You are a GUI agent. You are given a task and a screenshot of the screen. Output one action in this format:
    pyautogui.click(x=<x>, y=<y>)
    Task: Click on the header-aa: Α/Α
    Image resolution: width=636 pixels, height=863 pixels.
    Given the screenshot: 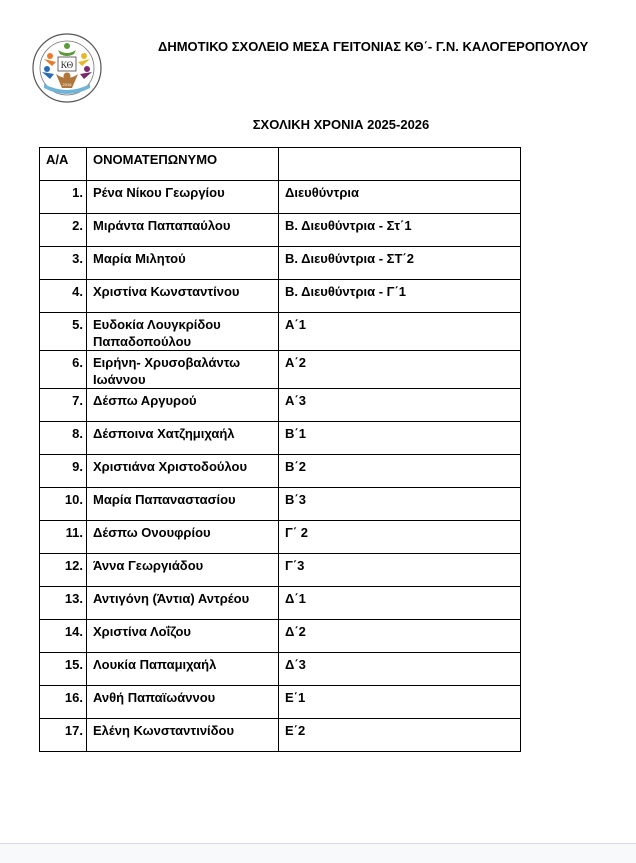 What is the action you would take?
    pyautogui.click(x=63, y=164)
    